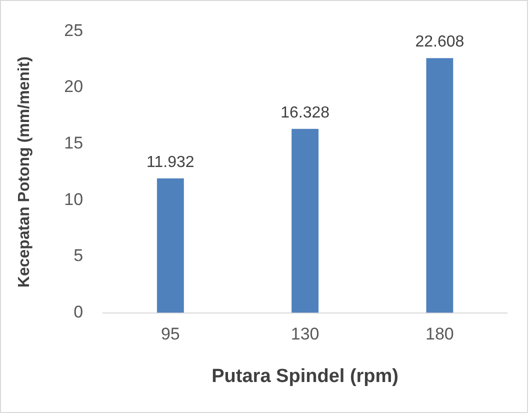  Describe the element at coordinates (305, 334) in the screenshot. I see `x-tick-label: 130` at that location.